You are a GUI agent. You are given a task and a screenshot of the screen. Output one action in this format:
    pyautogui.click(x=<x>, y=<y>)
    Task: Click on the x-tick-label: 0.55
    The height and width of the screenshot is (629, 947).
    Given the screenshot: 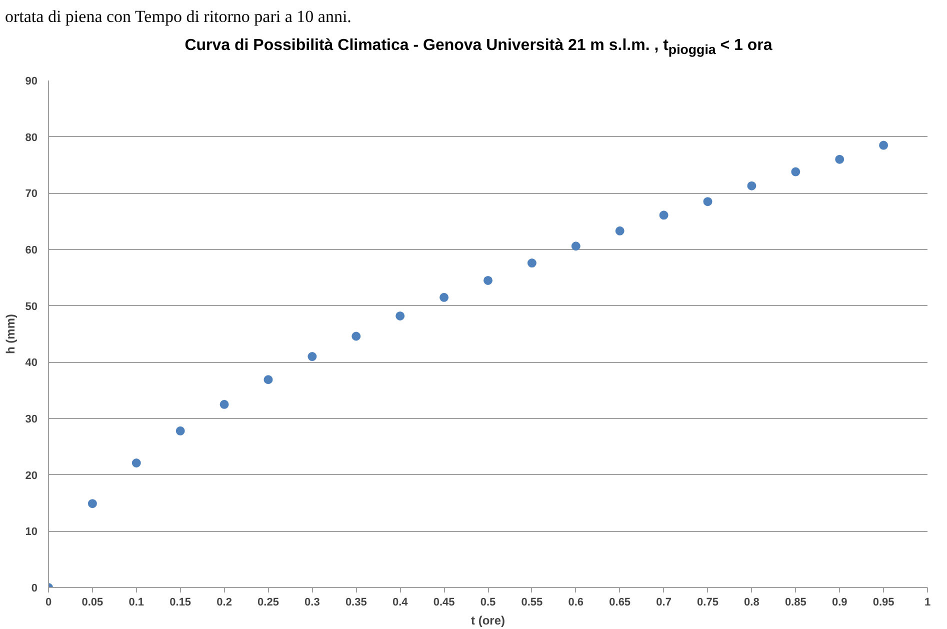 What is the action you would take?
    pyautogui.click(x=532, y=602)
    